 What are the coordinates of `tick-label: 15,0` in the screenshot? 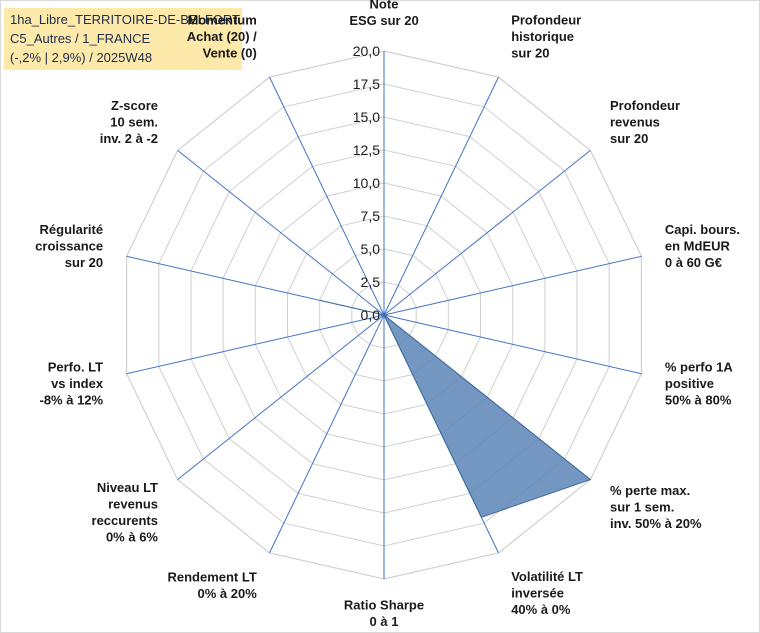 It's located at (366, 117).